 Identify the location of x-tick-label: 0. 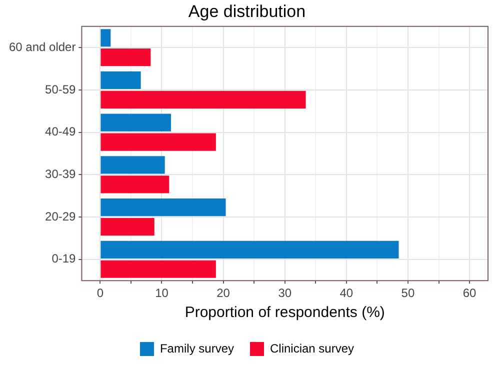
(100, 293).